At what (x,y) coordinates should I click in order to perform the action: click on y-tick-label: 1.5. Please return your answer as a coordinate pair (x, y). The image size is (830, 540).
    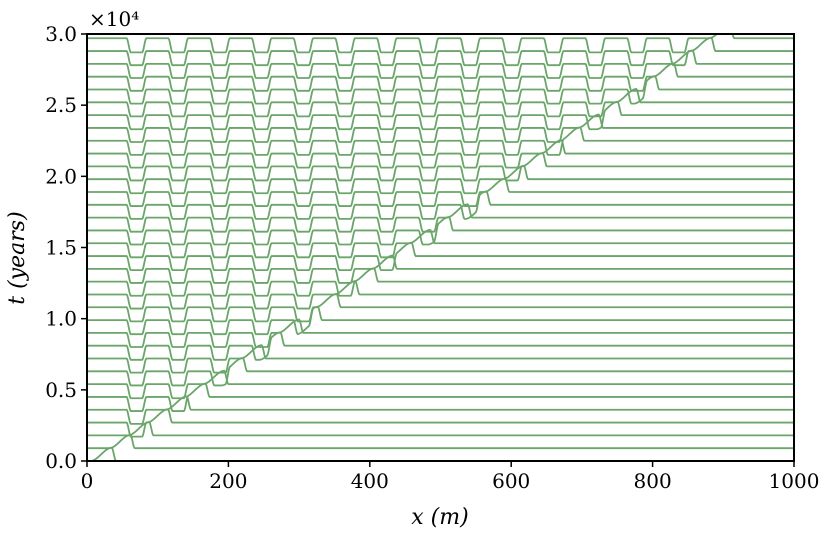
    Looking at the image, I should click on (61, 248).